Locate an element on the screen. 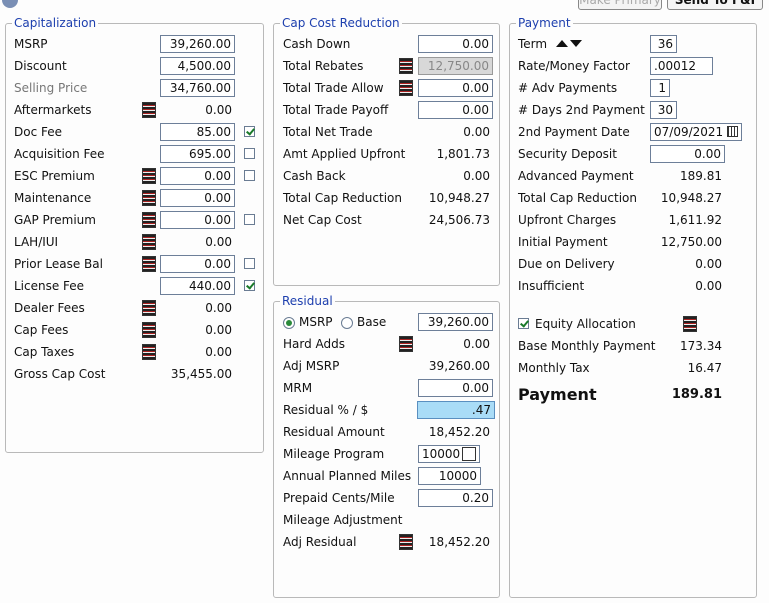  text-input: 36 is located at coordinates (663, 44).